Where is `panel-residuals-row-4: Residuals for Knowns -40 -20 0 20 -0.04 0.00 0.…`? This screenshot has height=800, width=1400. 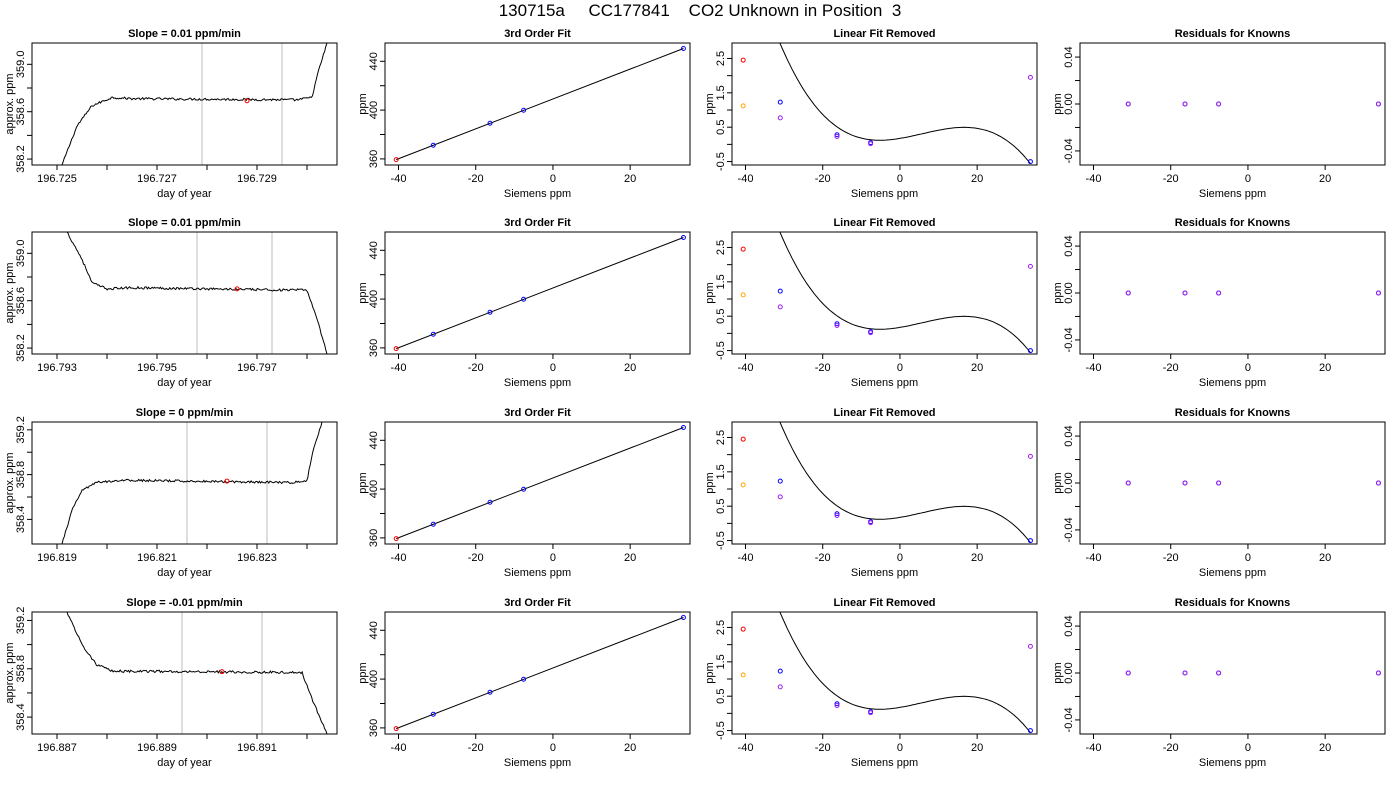 panel-residuals-row-4: Residuals for Knowns -40 -20 0 20 -0.04 0.00 0.… is located at coordinates (1219, 683).